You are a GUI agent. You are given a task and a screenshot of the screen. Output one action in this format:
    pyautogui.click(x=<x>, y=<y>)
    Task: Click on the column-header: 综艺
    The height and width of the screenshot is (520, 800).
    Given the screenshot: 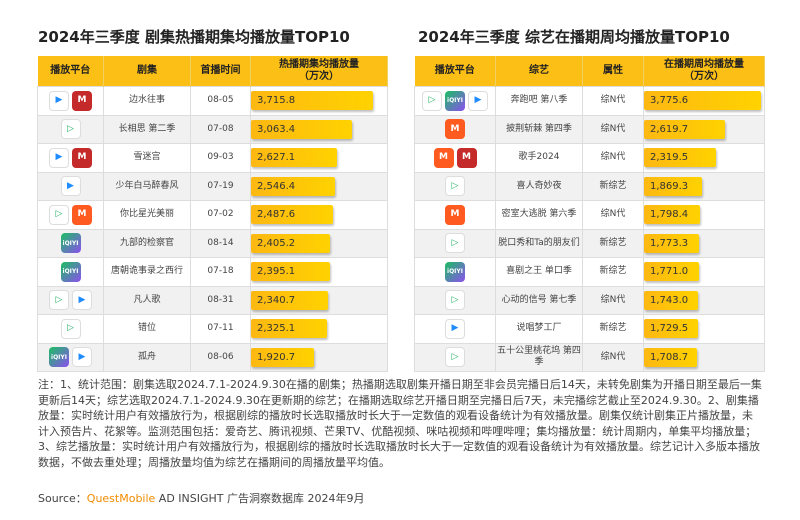 What is the action you would take?
    pyautogui.click(x=539, y=71)
    